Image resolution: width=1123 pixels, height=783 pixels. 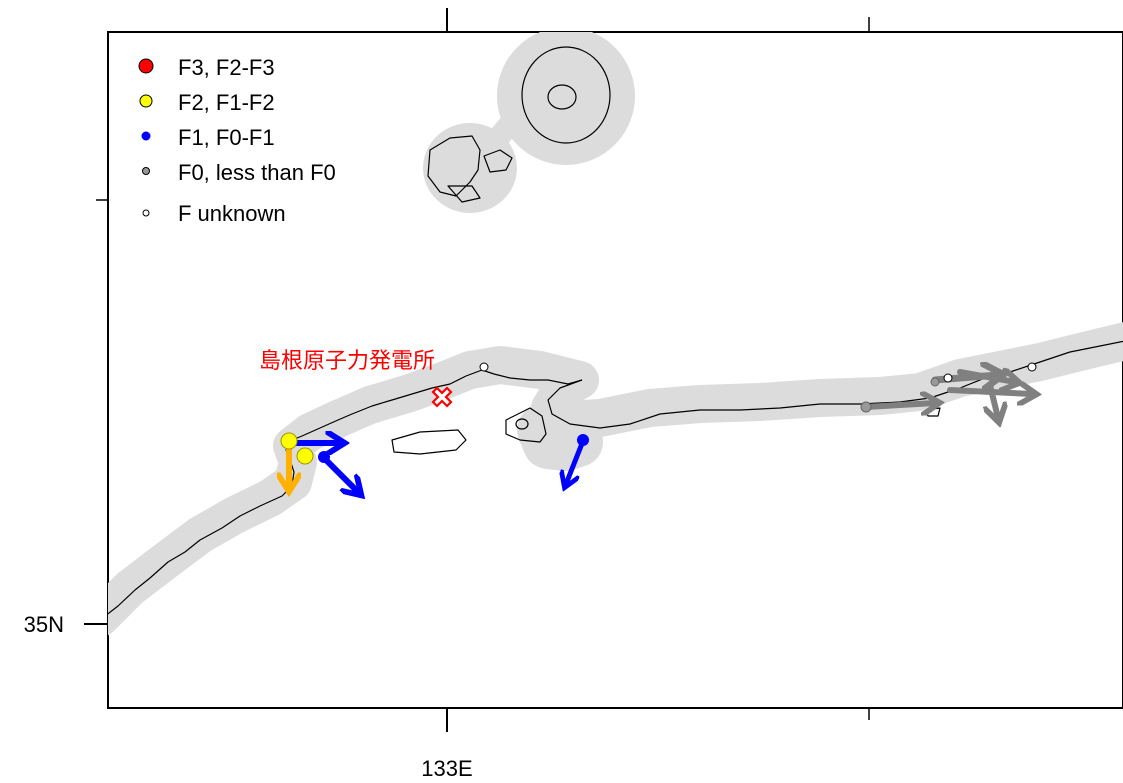 What do you see at coordinates (347, 361) in the screenshot?
I see `power-plant-label: 島根原子力発電所` at bounding box center [347, 361].